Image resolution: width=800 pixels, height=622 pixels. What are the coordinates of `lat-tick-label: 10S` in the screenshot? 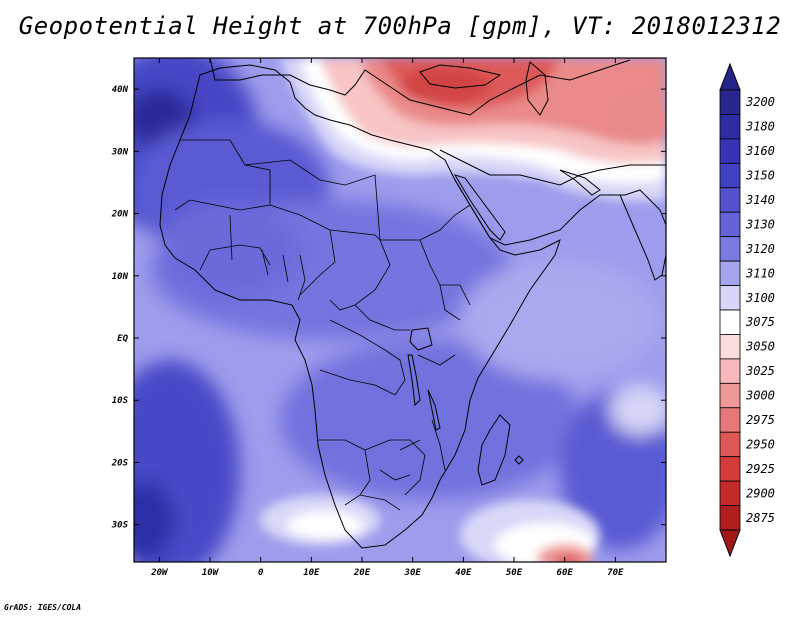 It's located at (120, 401).